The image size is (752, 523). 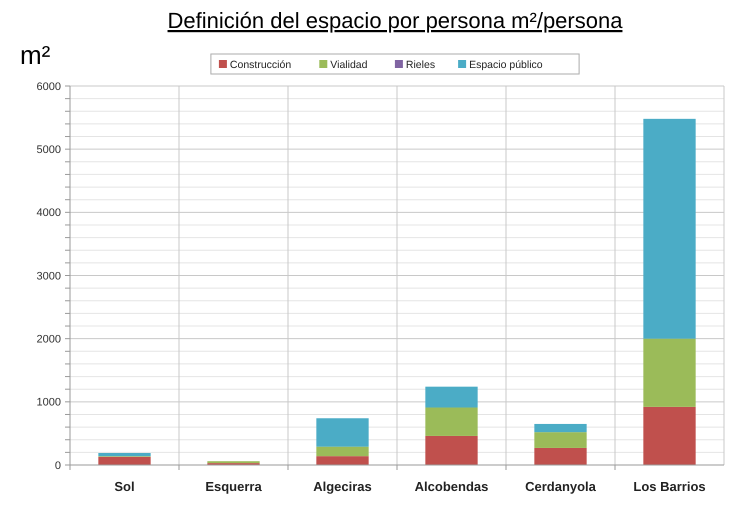 I want to click on y-tick-label: 0, so click(x=57, y=466).